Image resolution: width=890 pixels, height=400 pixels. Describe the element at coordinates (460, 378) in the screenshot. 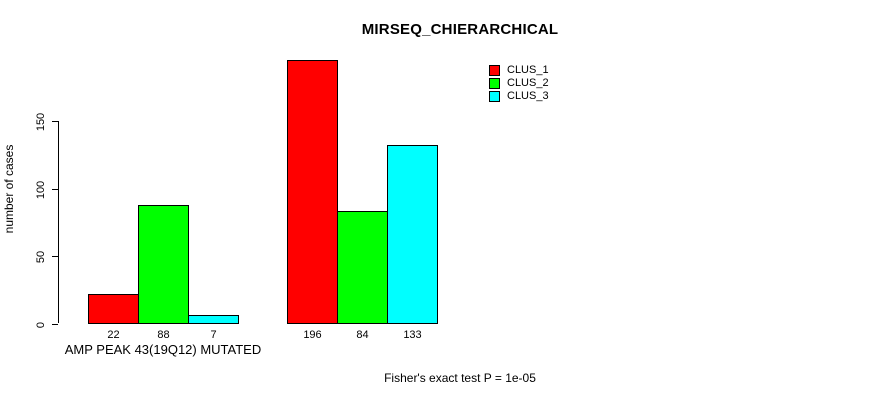

I see `fisher-test-annotation: Fisher's exact test P = 1e-05` at that location.